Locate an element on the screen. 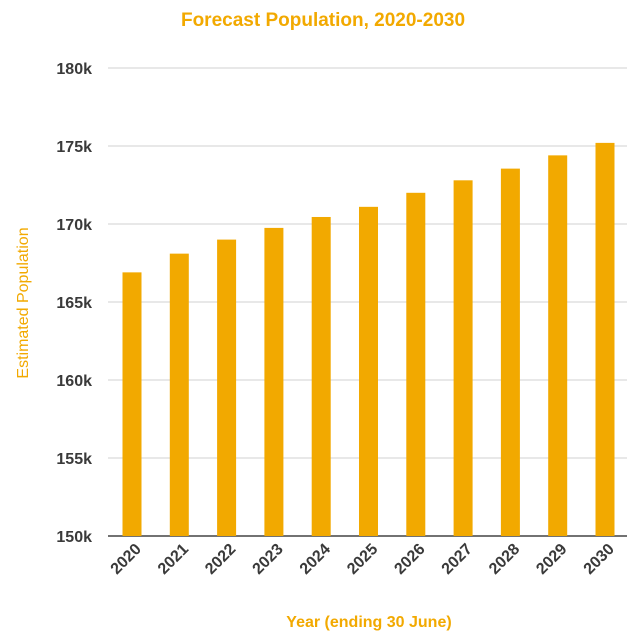  y-tick-label: 180k is located at coordinates (74, 69).